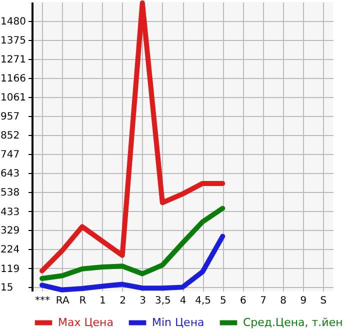  Describe the element at coordinates (10, 269) in the screenshot. I see `y-tick-label: 119` at that location.